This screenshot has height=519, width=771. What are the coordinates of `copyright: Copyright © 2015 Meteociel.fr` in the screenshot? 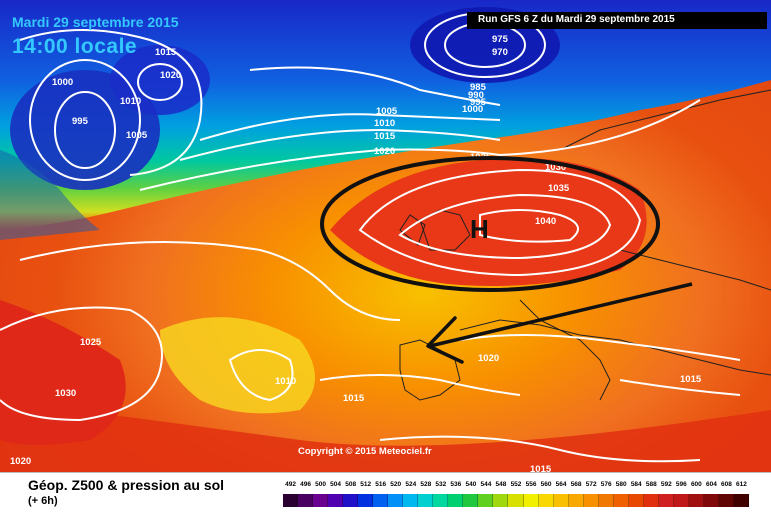 It's located at (365, 451).